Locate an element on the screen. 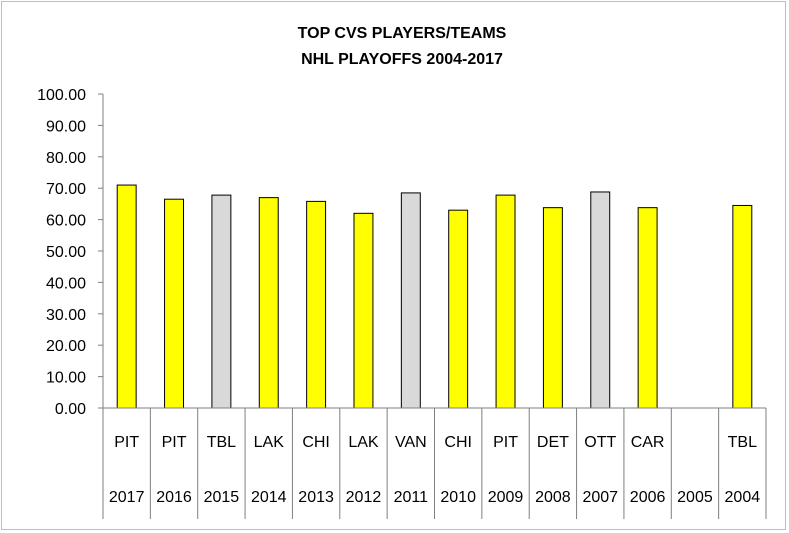 The width and height of the screenshot is (789, 533). x-label-year: 2015 is located at coordinates (222, 497).